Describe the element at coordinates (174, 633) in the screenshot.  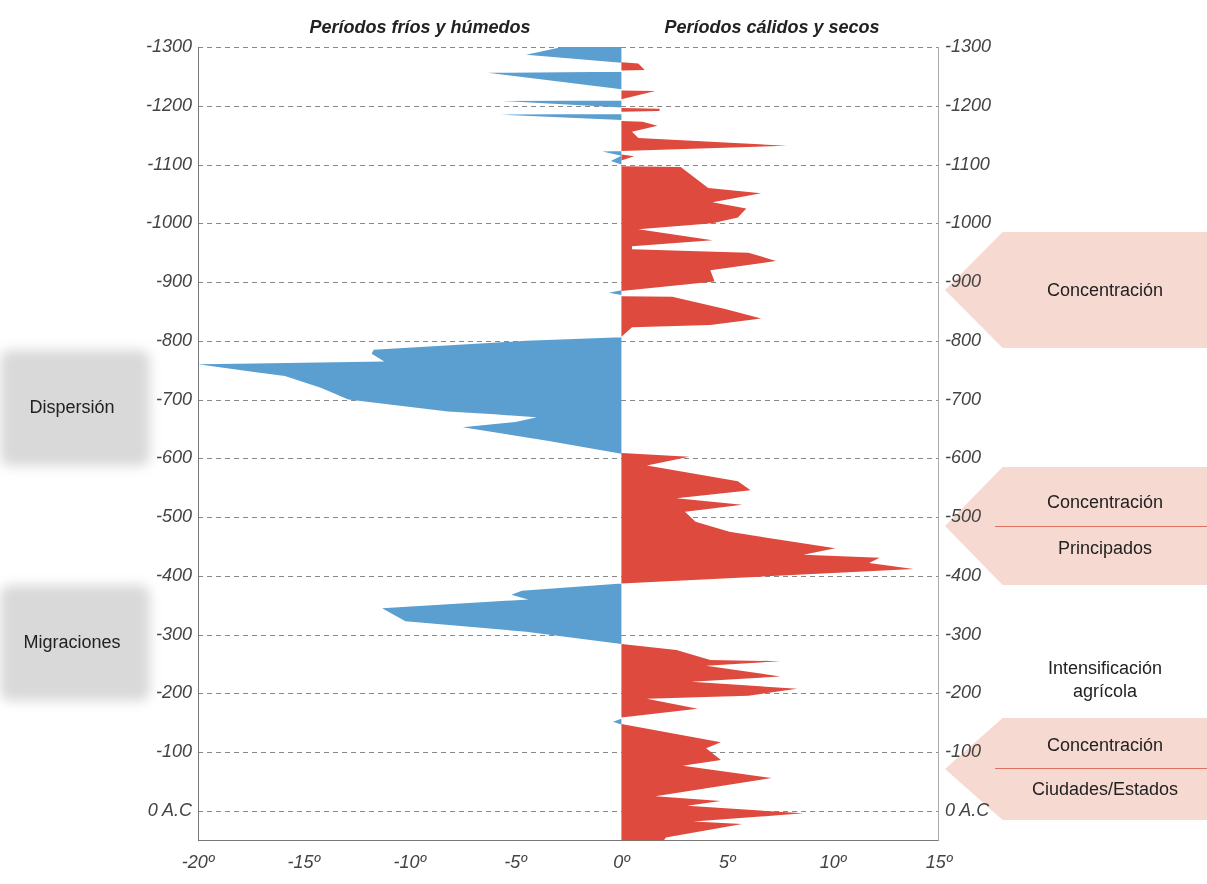
I see `y-tick-label: -300` at that location.